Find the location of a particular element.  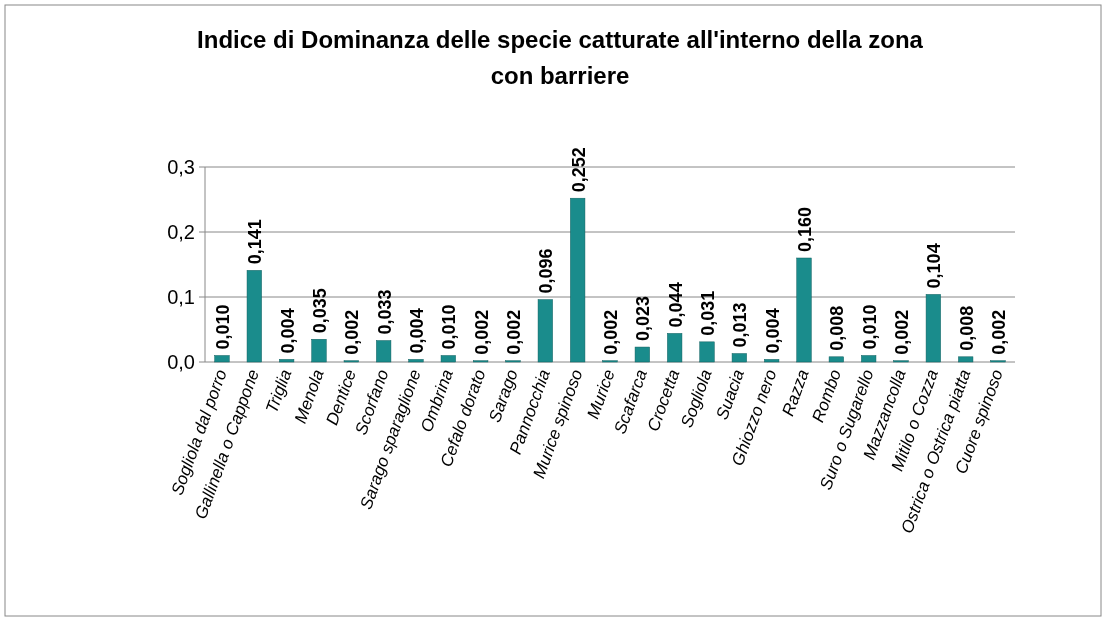

data-label: 0,035 is located at coordinates (319, 311).